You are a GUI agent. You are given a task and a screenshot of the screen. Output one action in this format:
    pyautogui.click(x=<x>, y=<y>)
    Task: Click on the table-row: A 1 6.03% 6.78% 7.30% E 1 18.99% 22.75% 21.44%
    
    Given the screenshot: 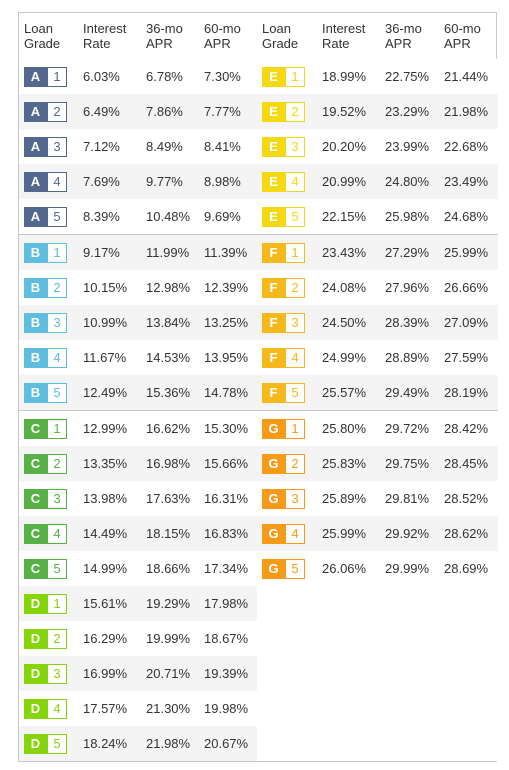 What is the action you would take?
    pyautogui.click(x=258, y=76)
    